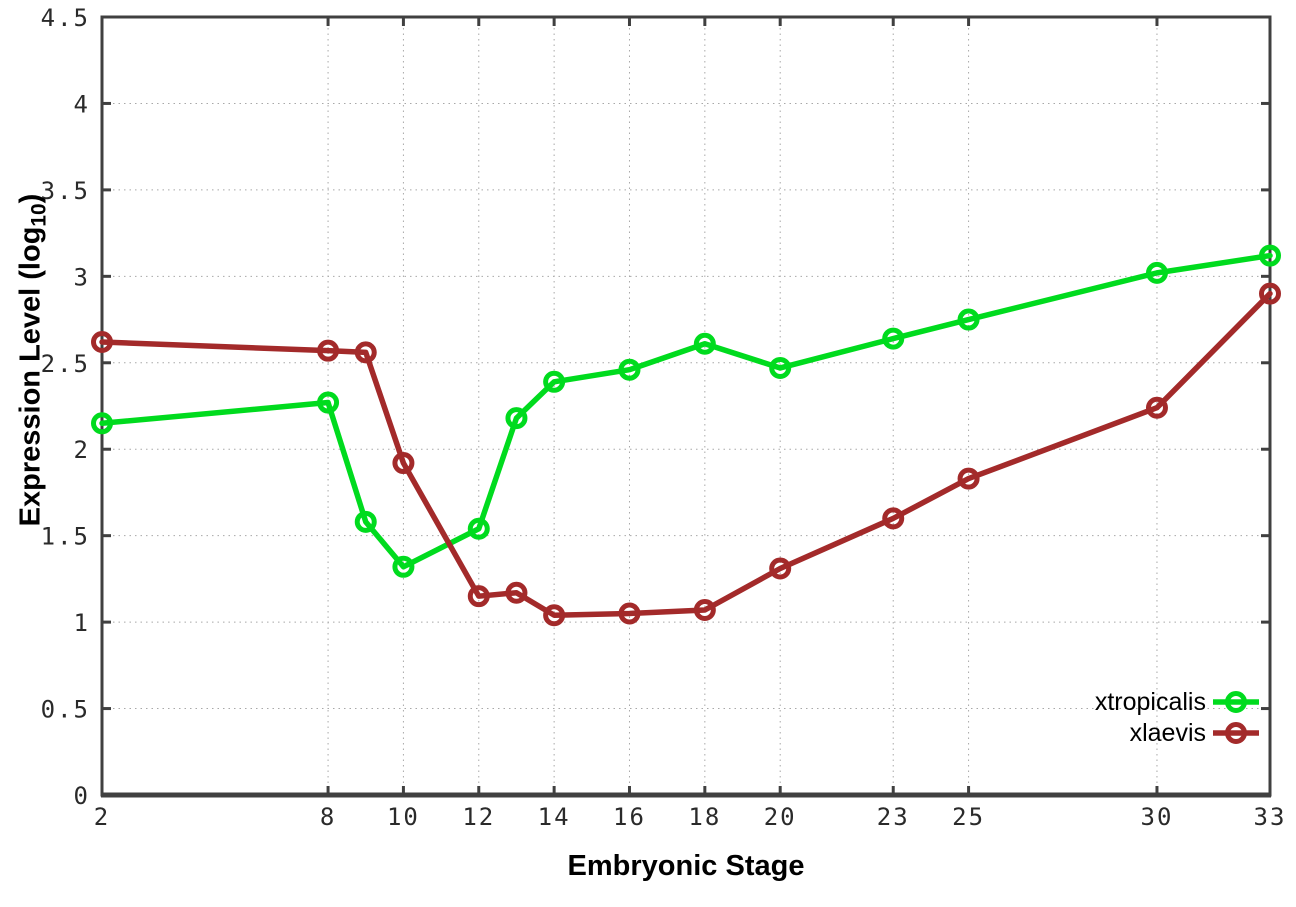 This screenshot has height=907, width=1296. Describe the element at coordinates (403, 817) in the screenshot. I see `x-tick-label: 10` at that location.